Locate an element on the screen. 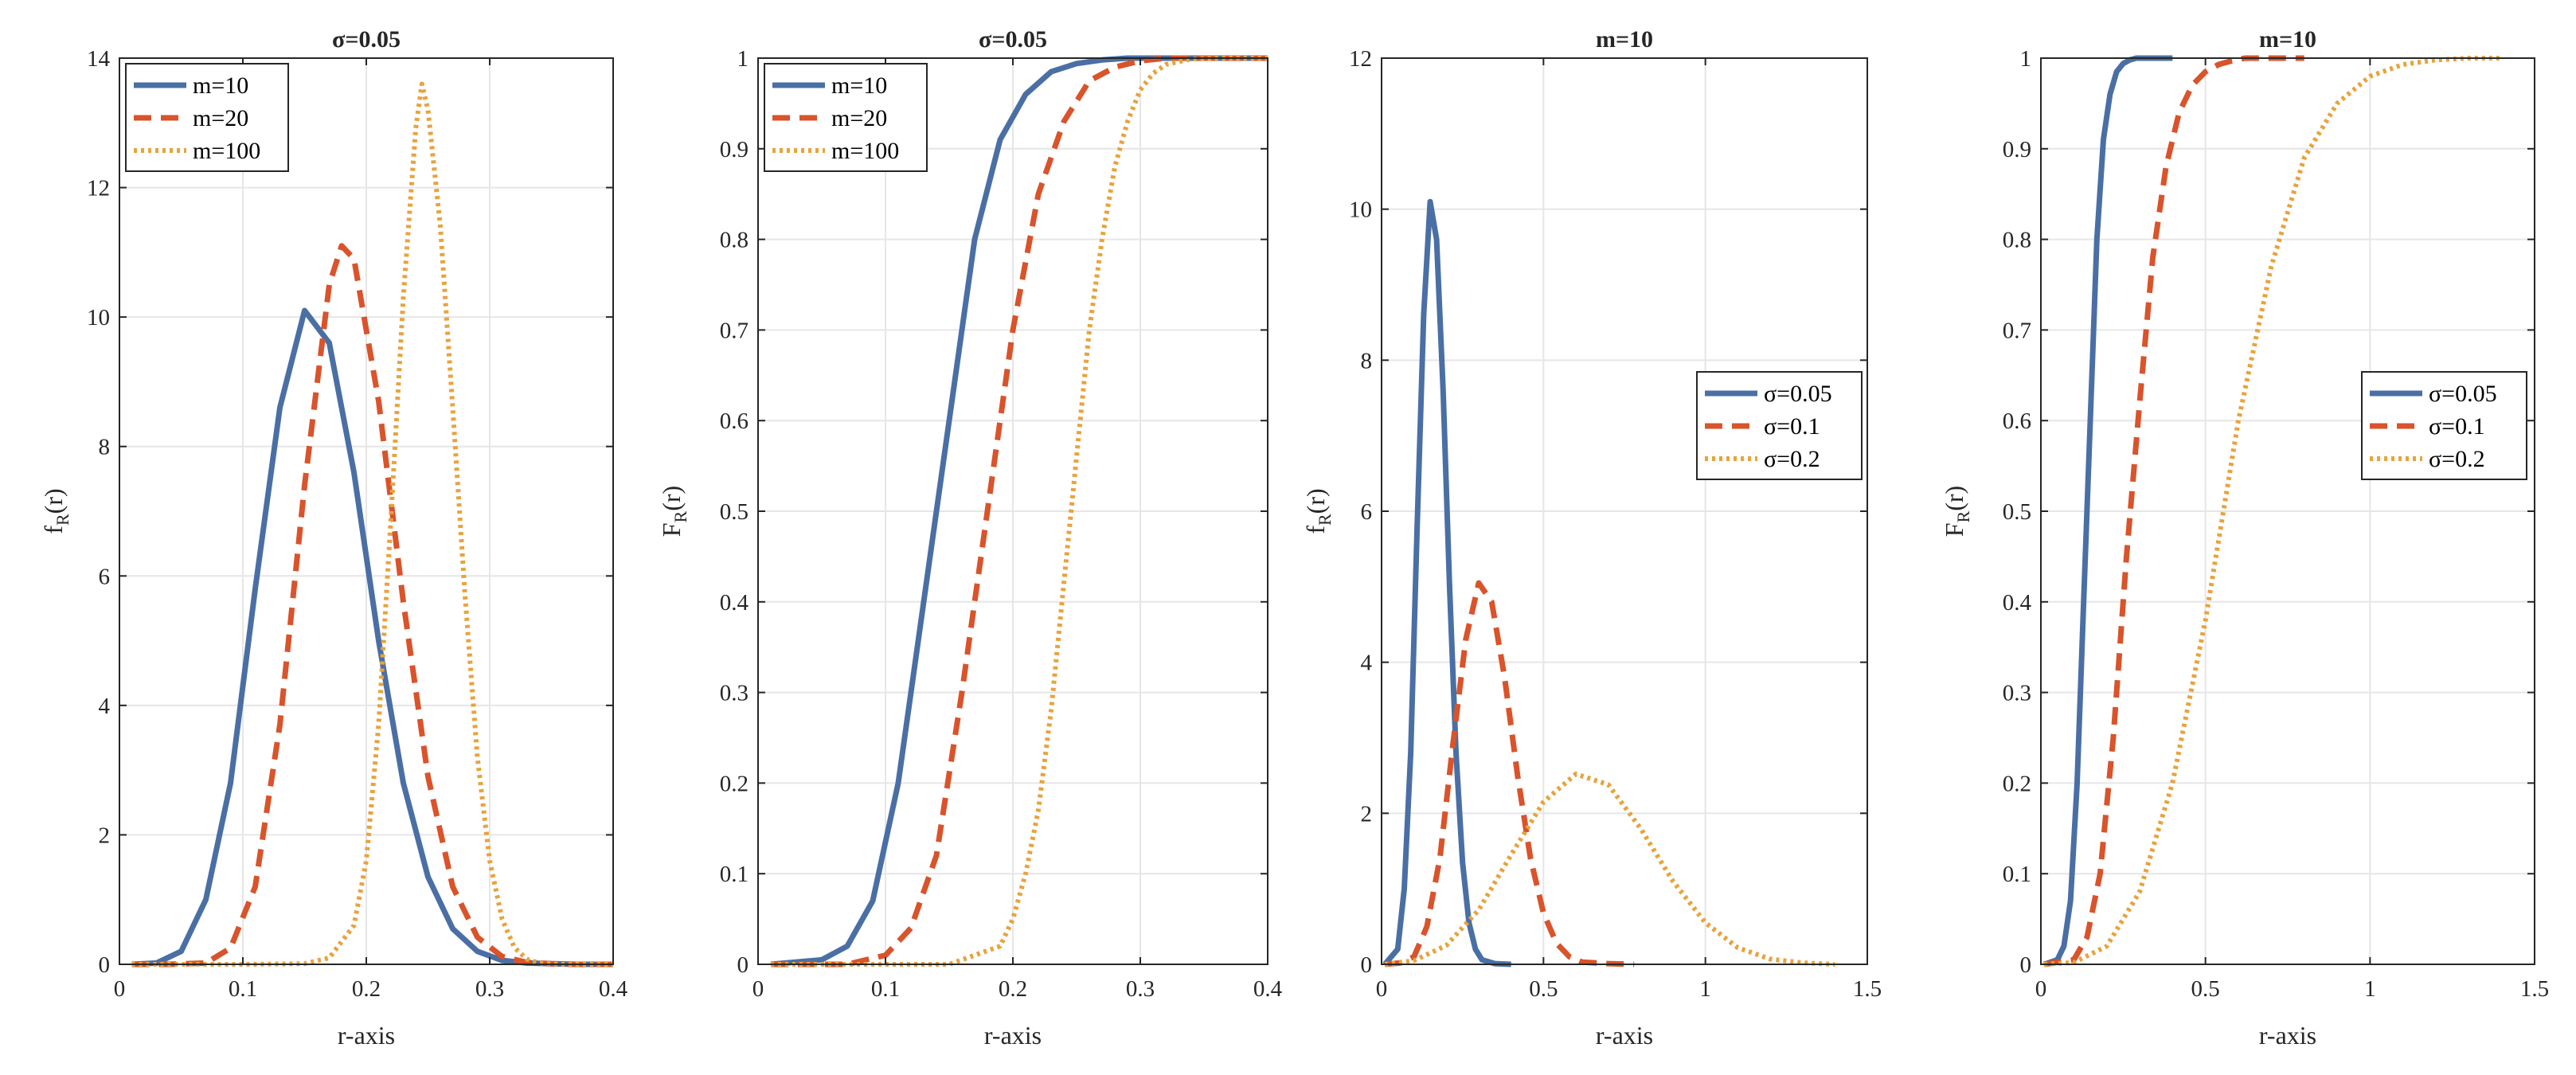 This screenshot has height=1075, width=2576. y-tick-label: 14 is located at coordinates (99, 59).